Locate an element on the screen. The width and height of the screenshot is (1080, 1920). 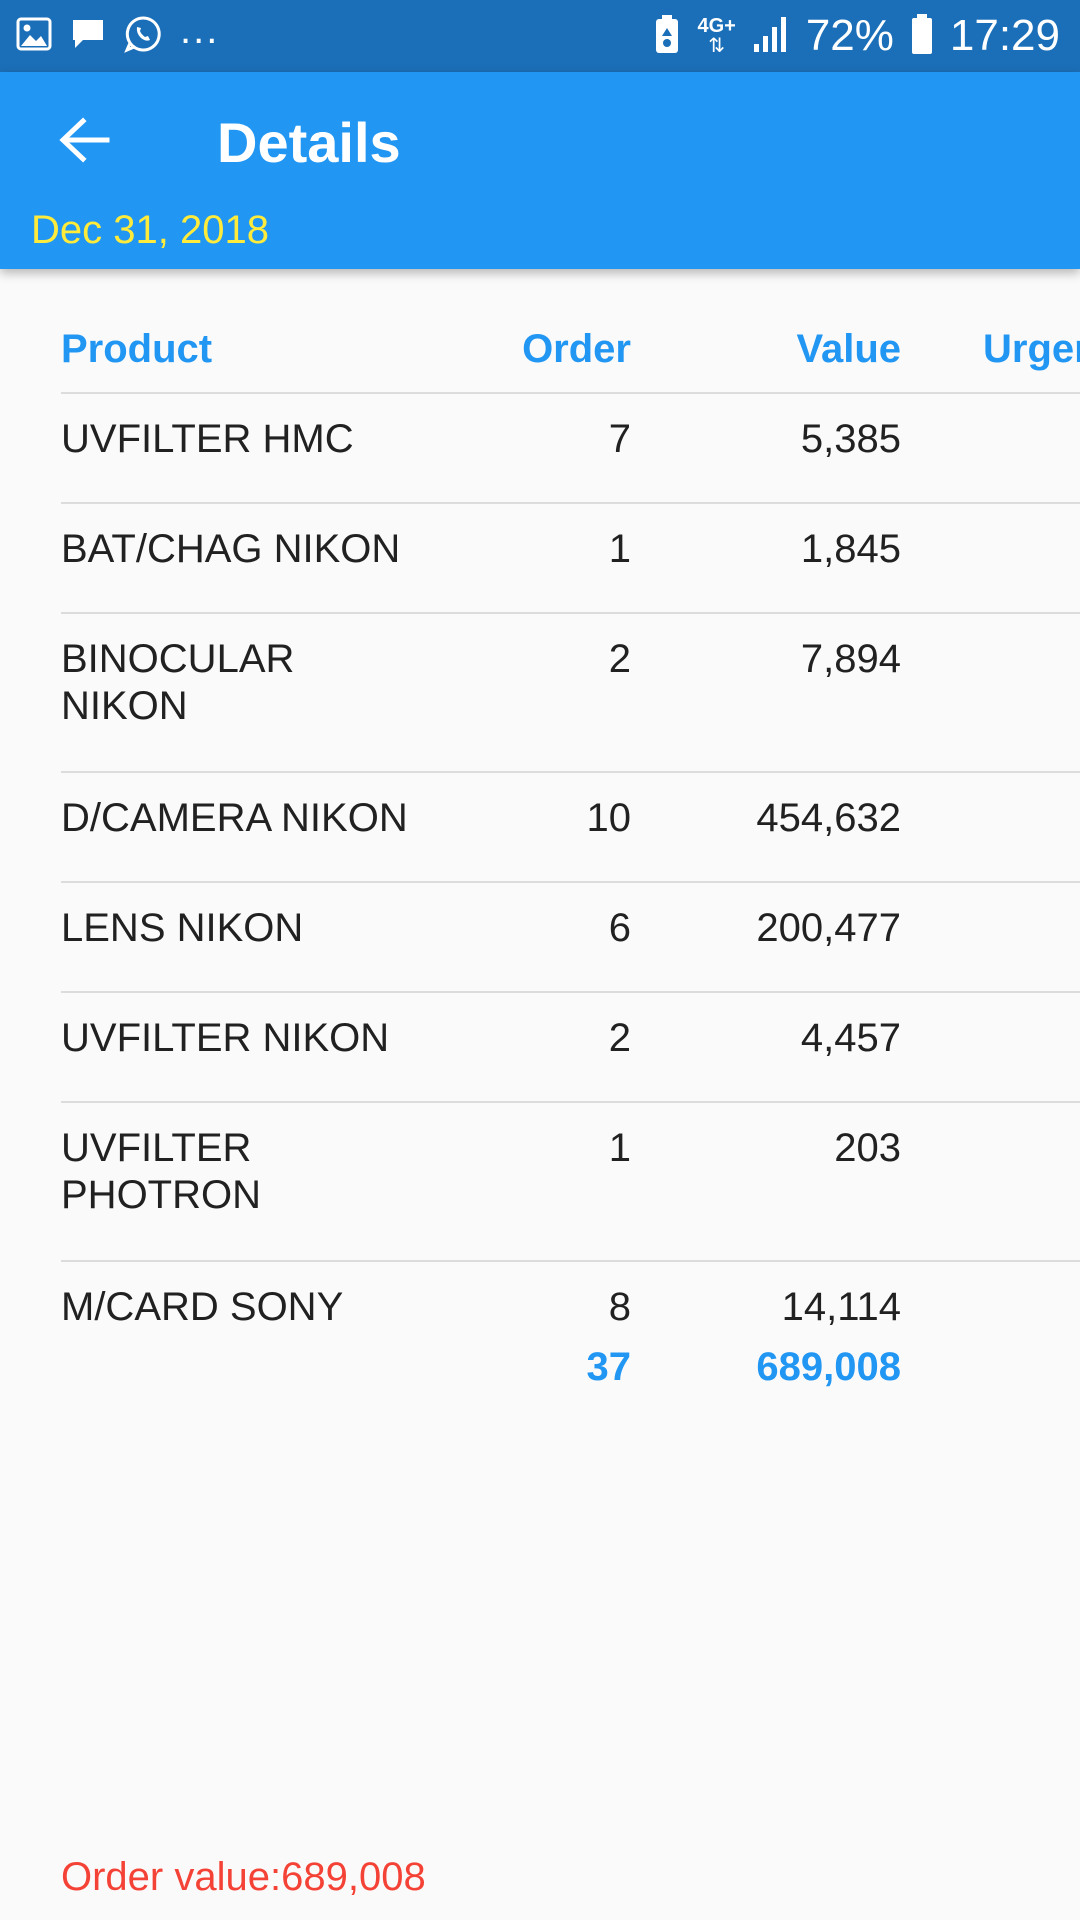
cell-order: 10 is located at coordinates (609, 818).